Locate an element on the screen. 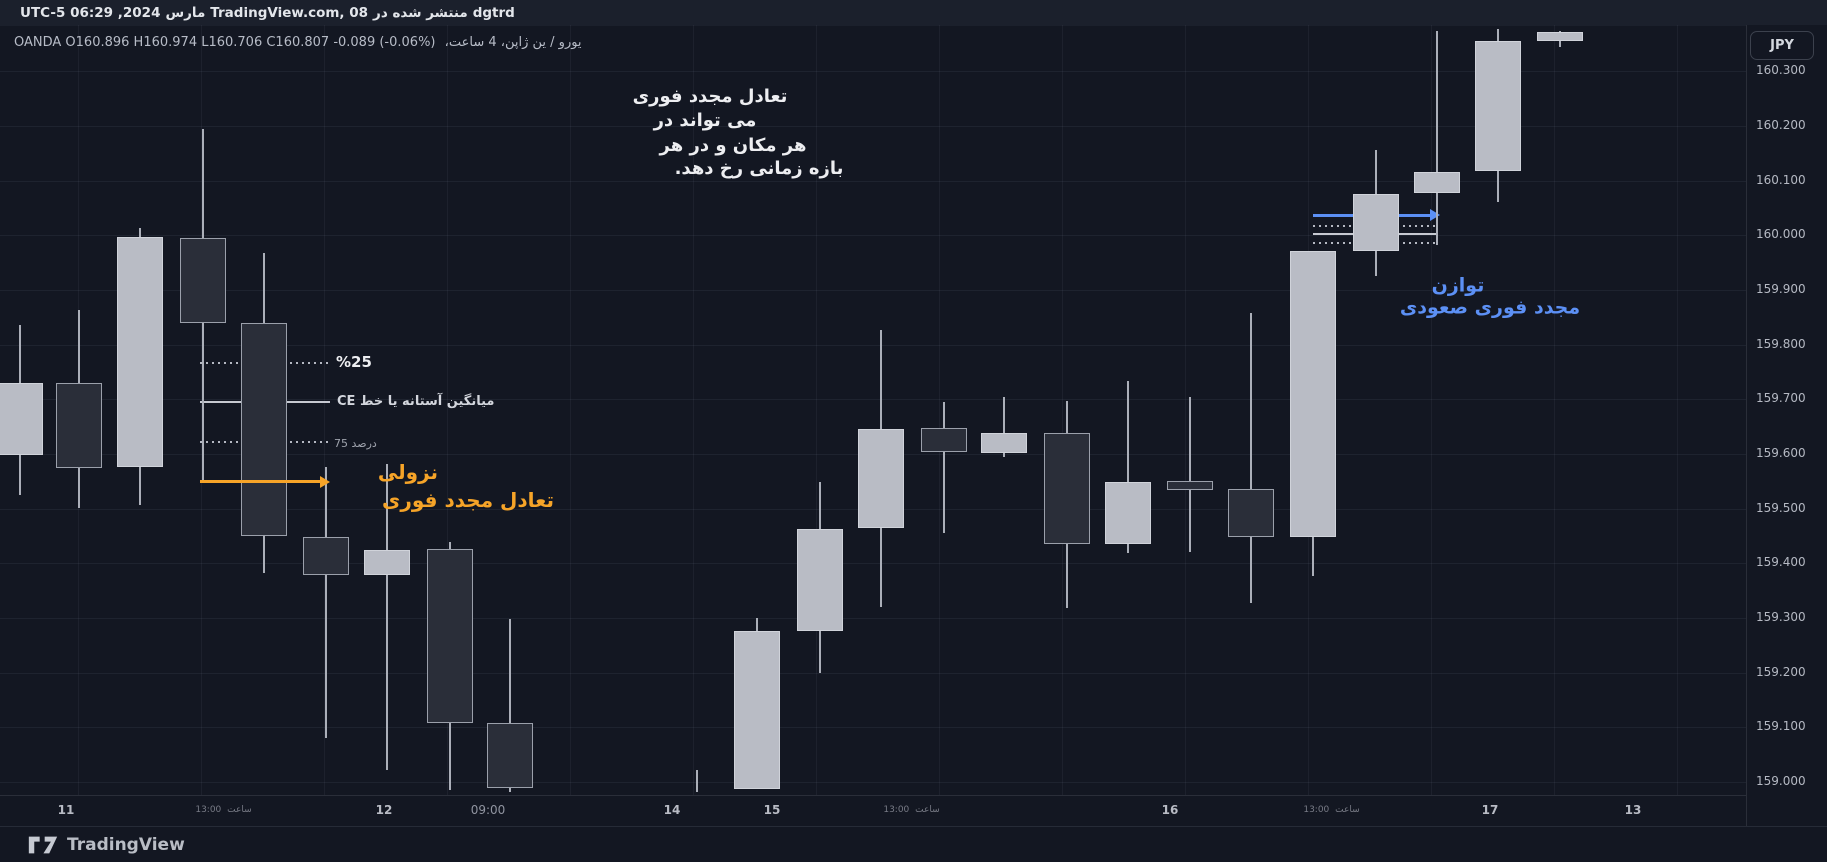 The image size is (1827, 862). bearish-rebalance-label: تعادل مجدد فوری is located at coordinates (468, 500).